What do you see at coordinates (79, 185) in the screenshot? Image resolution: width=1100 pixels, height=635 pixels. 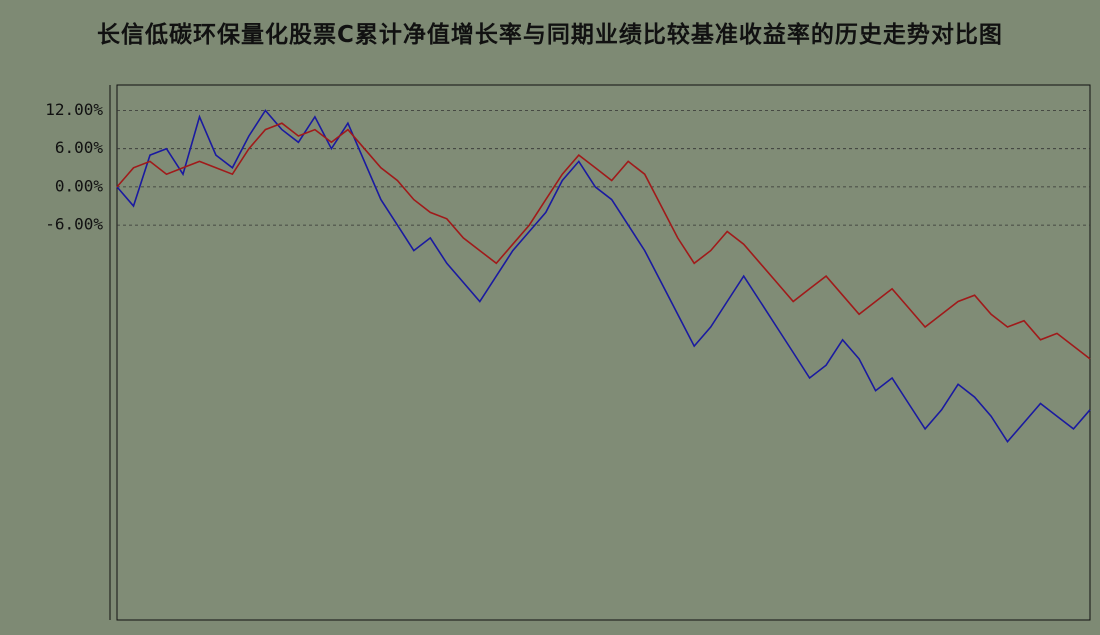 I see `y-tick-label: 0.00%` at bounding box center [79, 185].